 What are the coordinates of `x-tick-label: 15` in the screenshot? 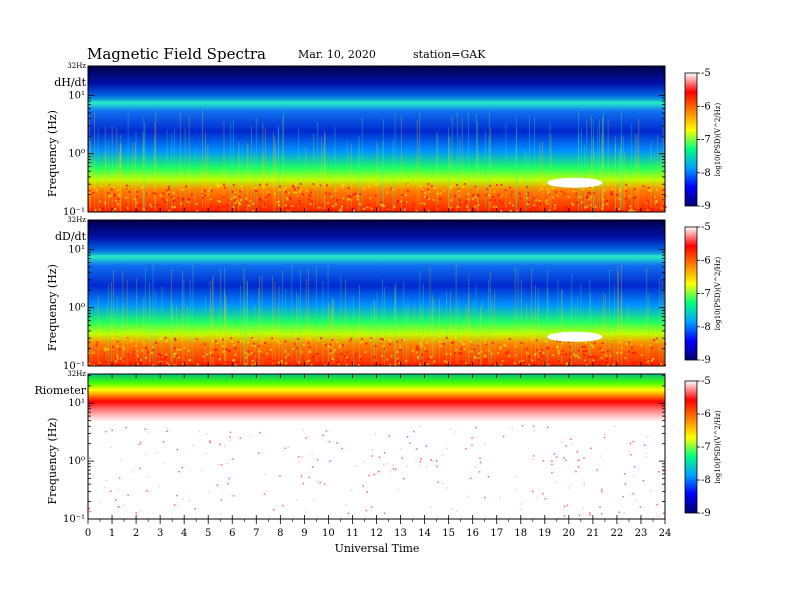 It's located at (448, 533).